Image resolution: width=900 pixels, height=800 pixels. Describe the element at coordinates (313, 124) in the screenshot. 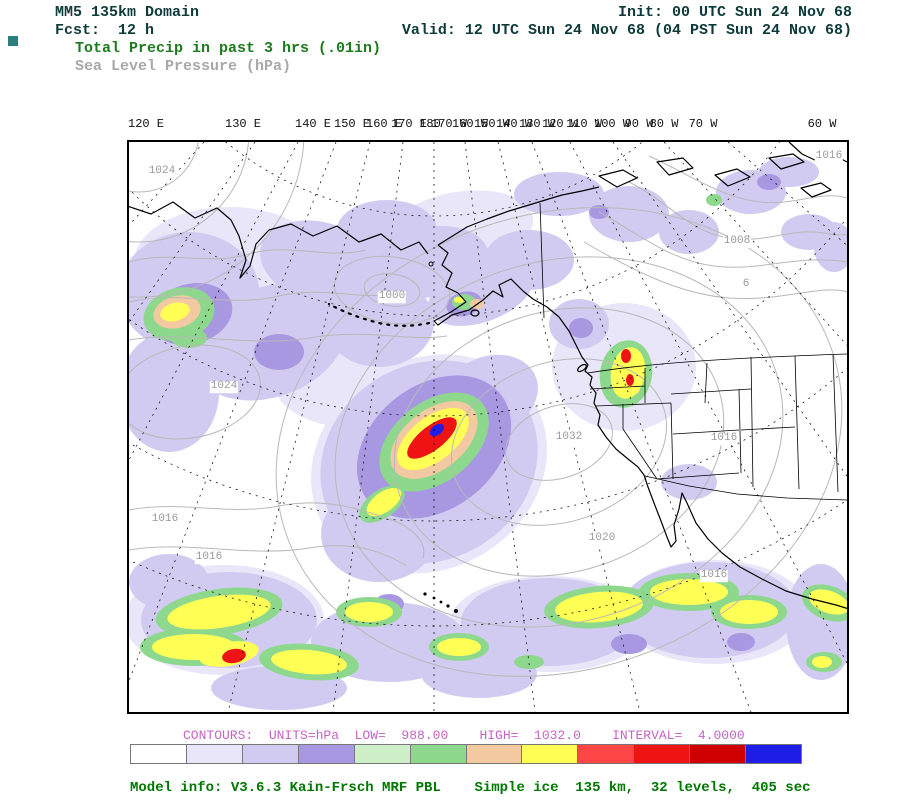

I see `lon-label: 140 E` at that location.